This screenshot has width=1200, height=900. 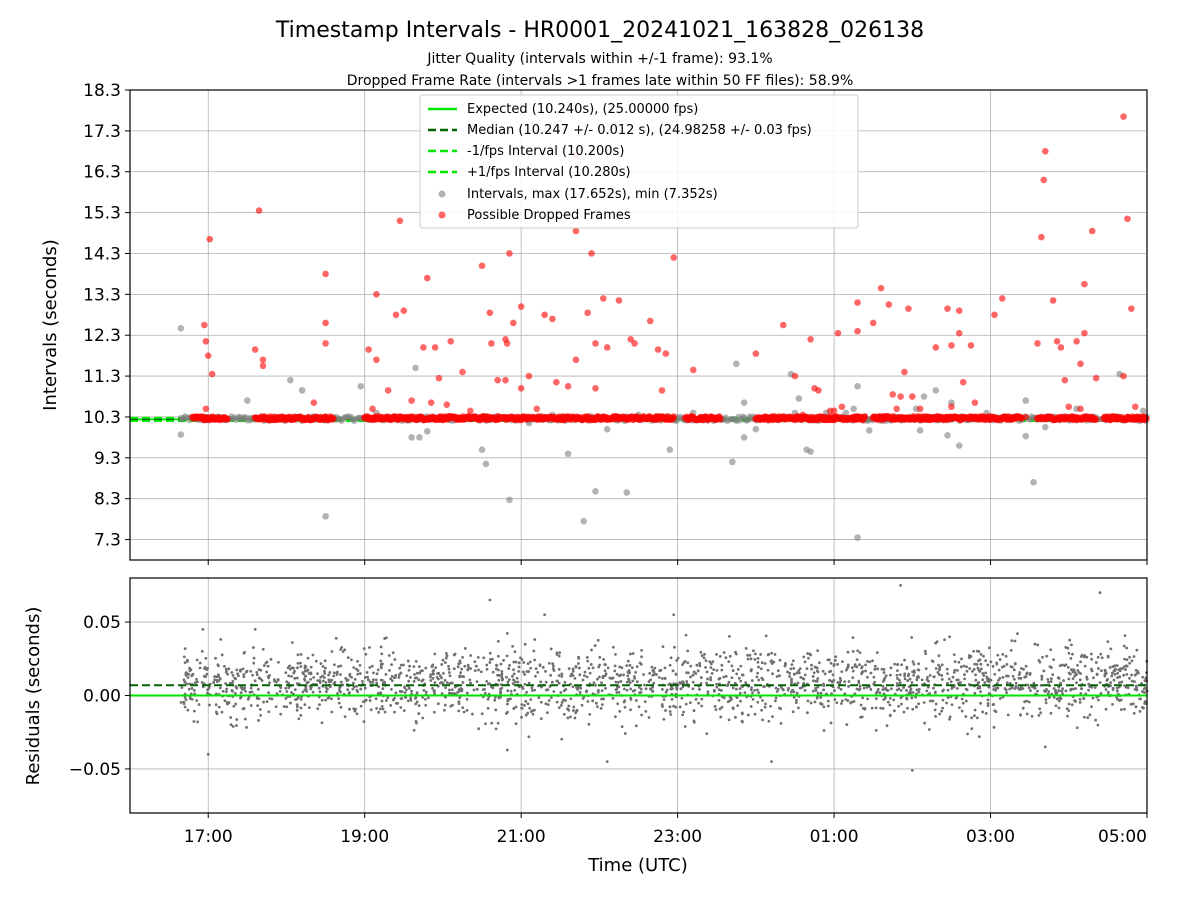 I want to click on x-tick-label: 17:00, so click(x=208, y=837).